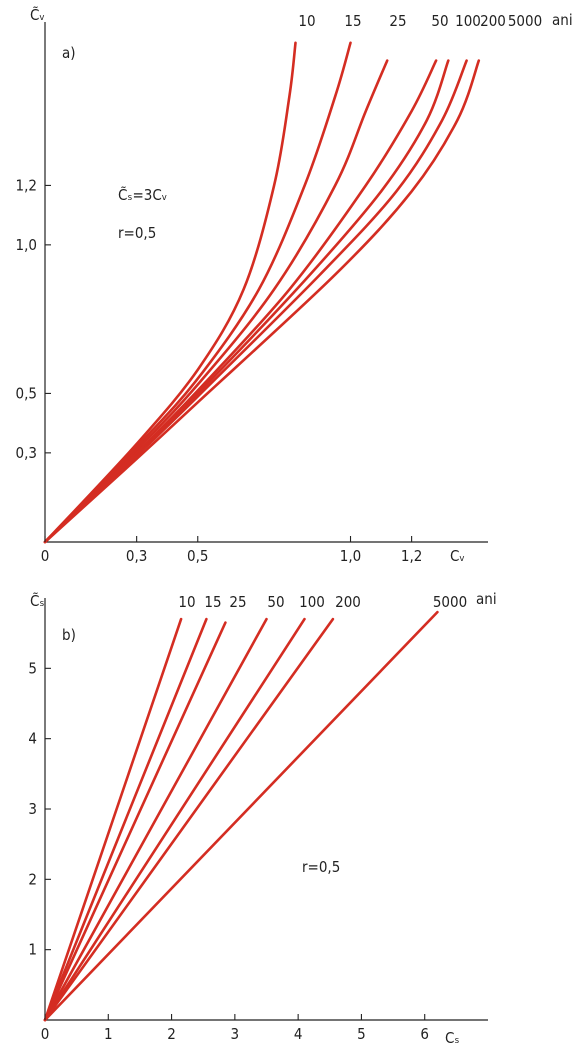 Image resolution: width=588 pixels, height=1053 pixels. Describe the element at coordinates (171, 1034) in the screenshot. I see `panel-b-x-tick-label: 2` at that location.